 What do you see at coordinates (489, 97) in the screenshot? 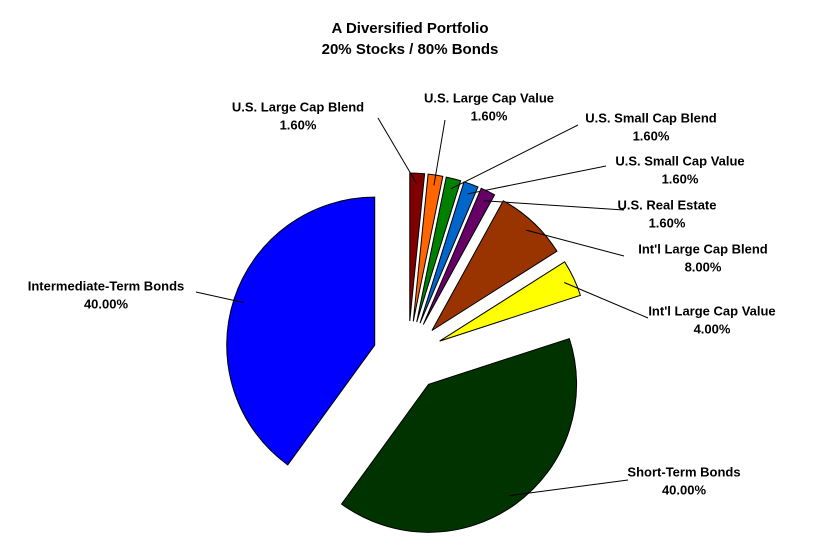
I see `slice-label: U.S. Large Cap Value` at bounding box center [489, 97].